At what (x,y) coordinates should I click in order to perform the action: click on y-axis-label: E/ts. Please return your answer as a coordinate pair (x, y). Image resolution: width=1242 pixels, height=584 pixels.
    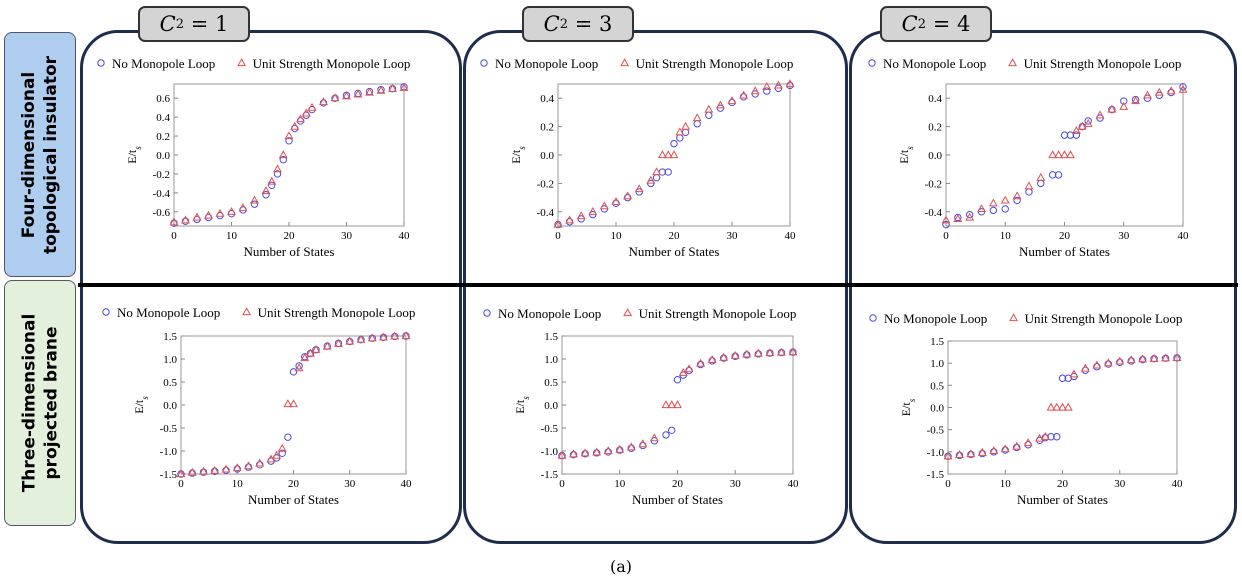
    Looking at the image, I should click on (134, 155).